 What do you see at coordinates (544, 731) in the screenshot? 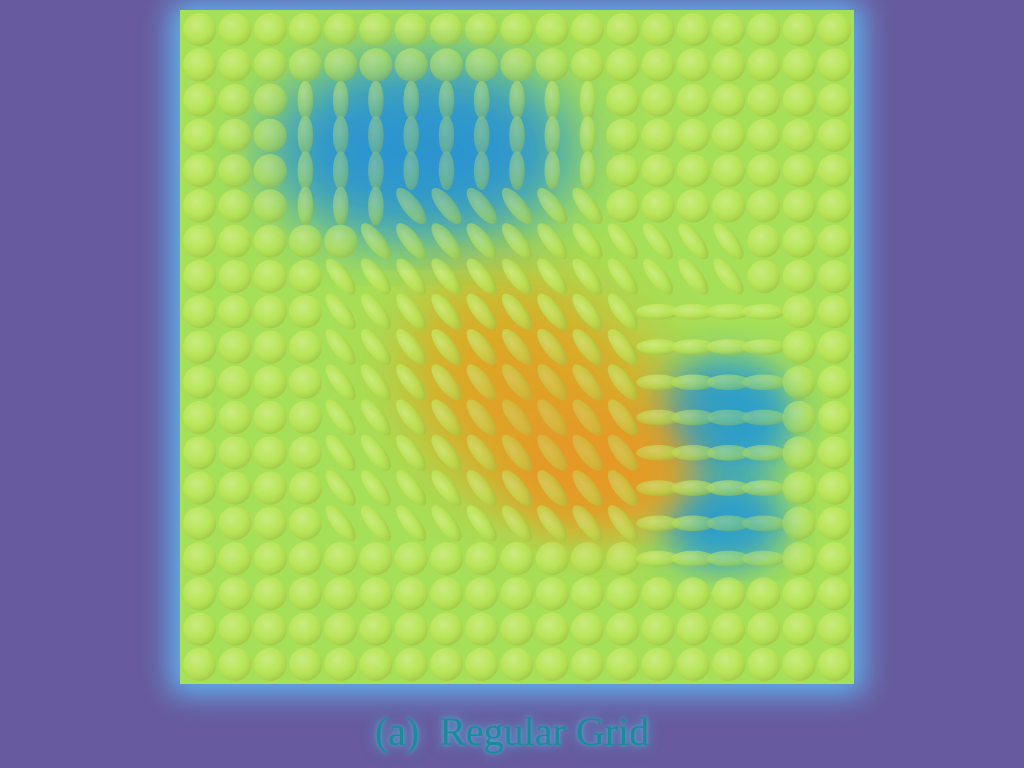
I see `caption-text: Regular Grid` at bounding box center [544, 731].